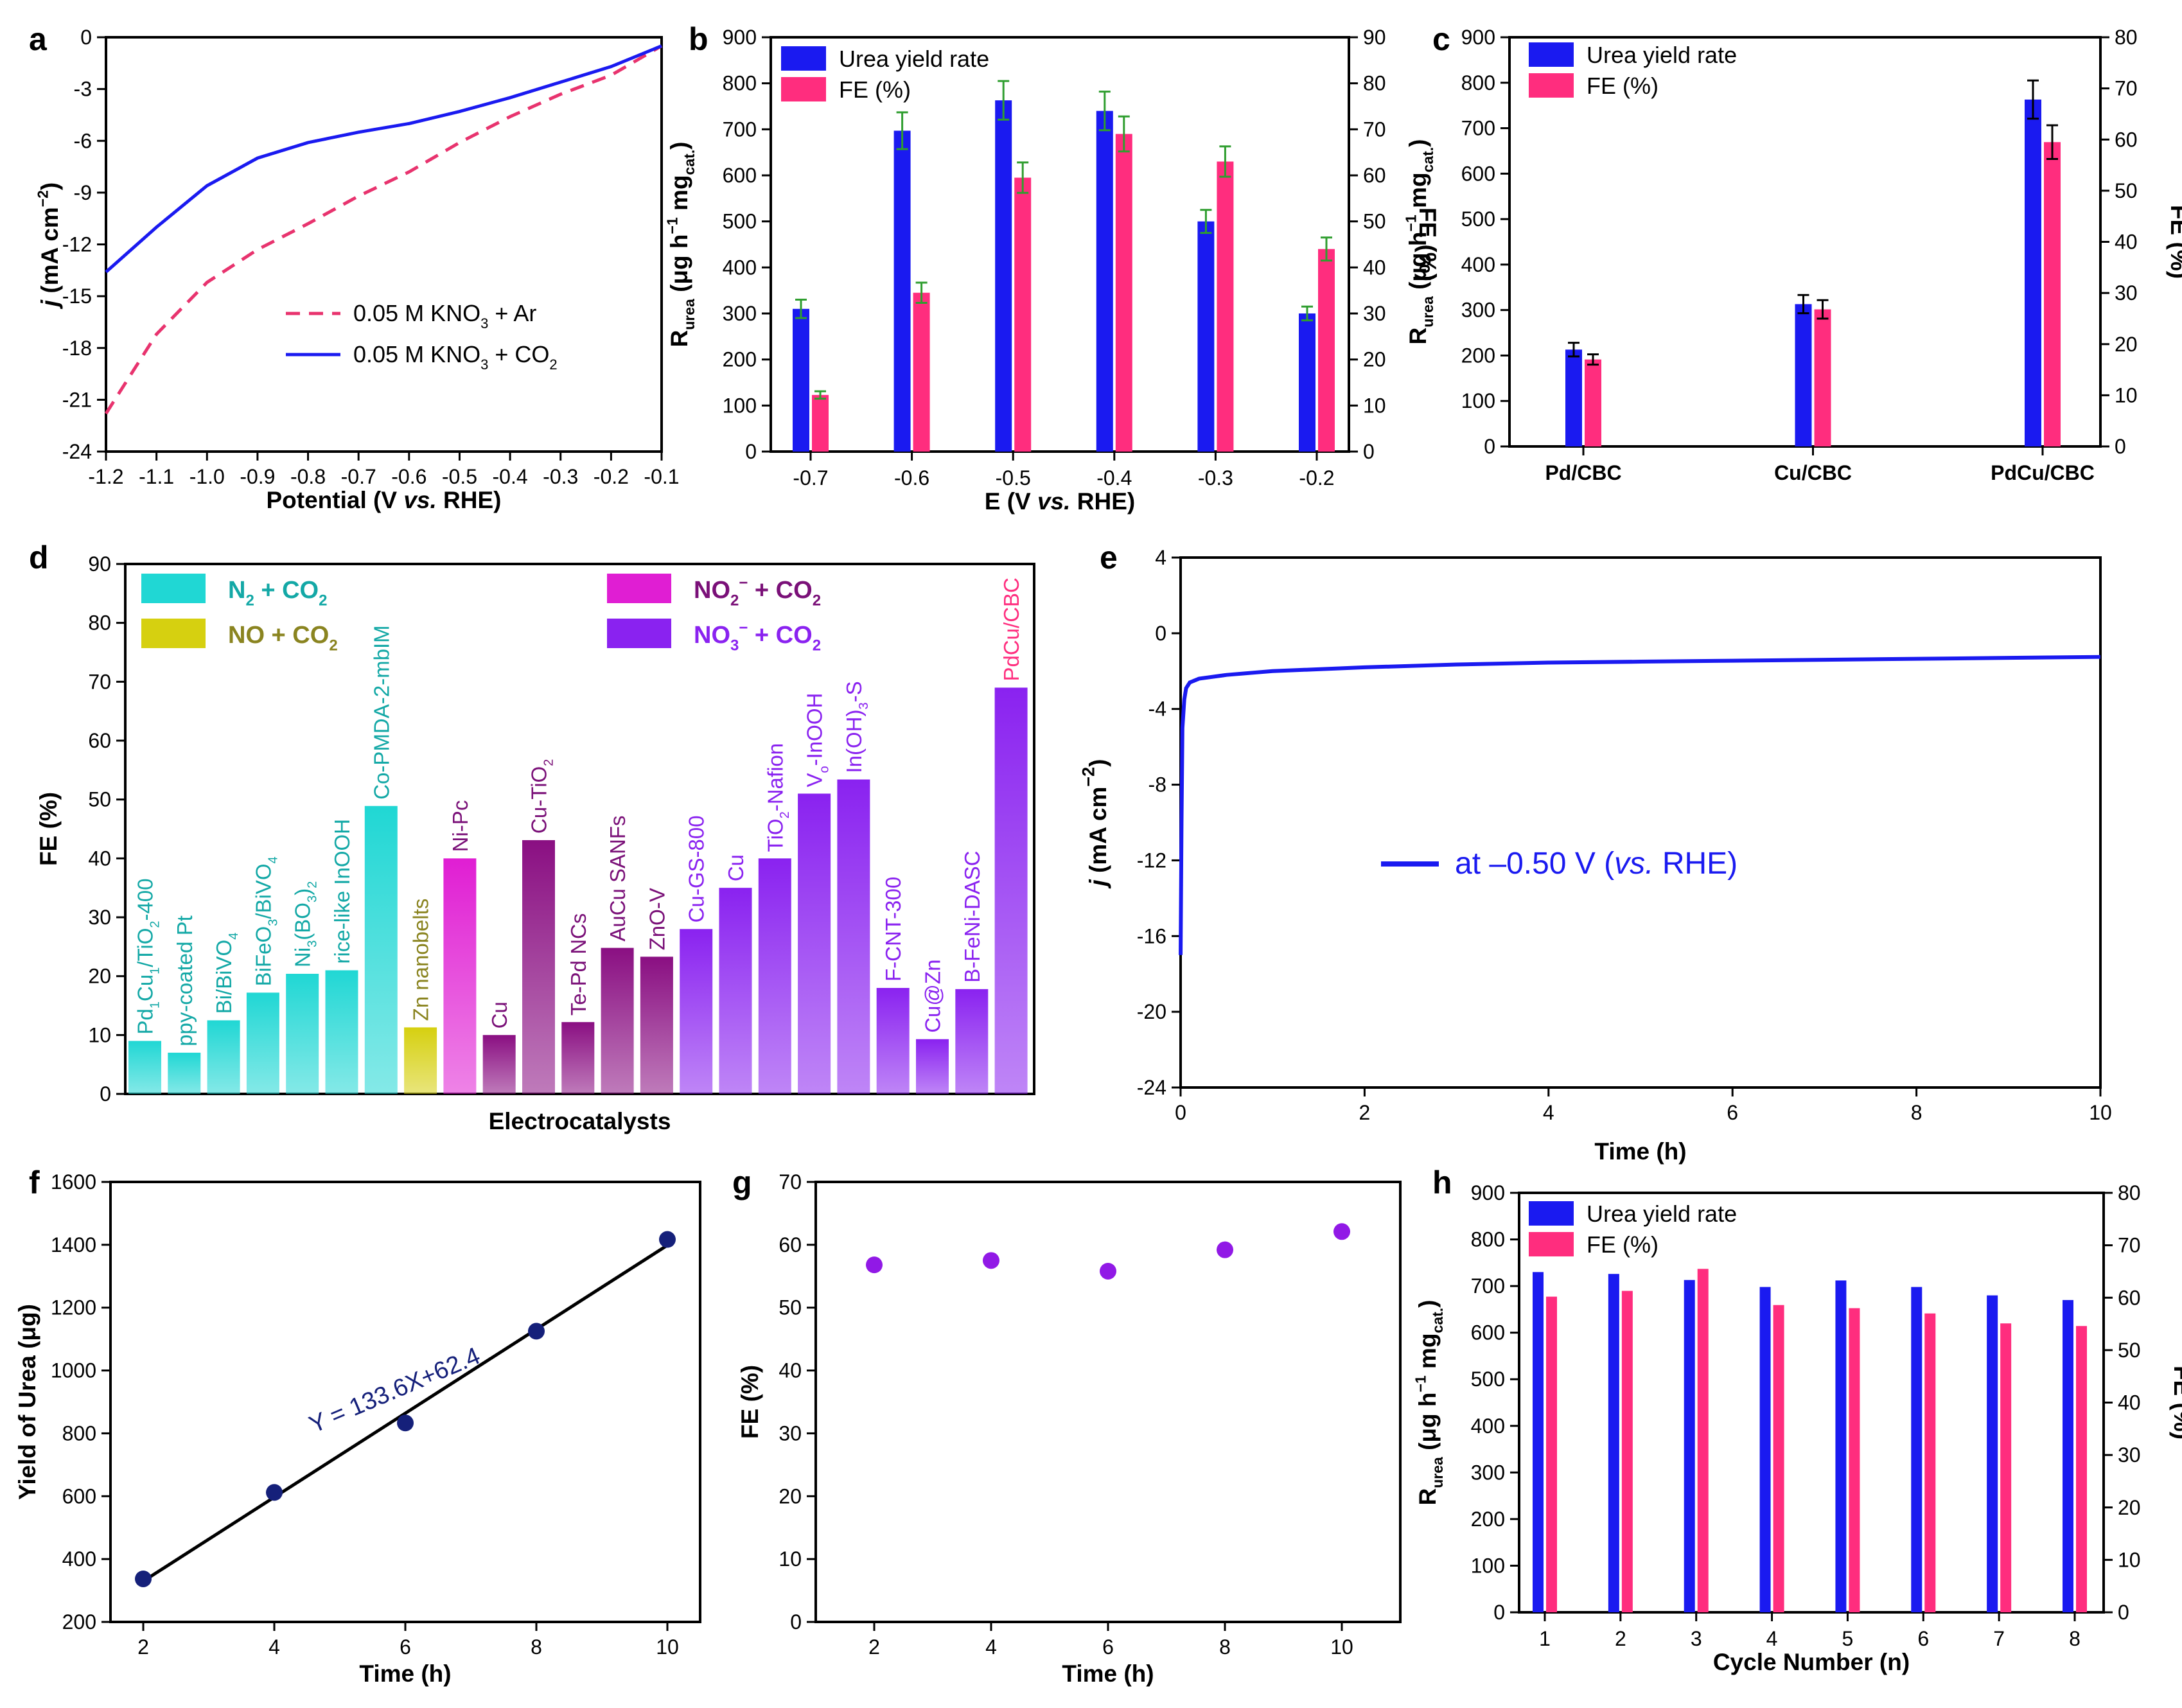 The height and width of the screenshot is (1708, 2182). Describe the element at coordinates (743, 583) in the screenshot. I see `text-part: −` at that location.